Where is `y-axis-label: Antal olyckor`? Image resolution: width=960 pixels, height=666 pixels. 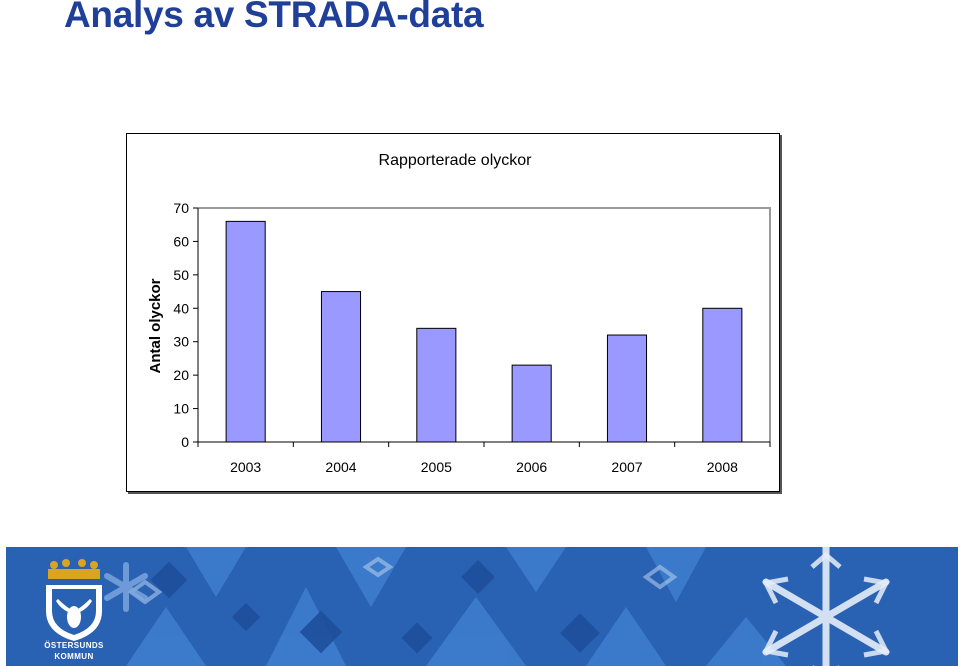
y-axis-label: Antal olyckor is located at coordinates (155, 325).